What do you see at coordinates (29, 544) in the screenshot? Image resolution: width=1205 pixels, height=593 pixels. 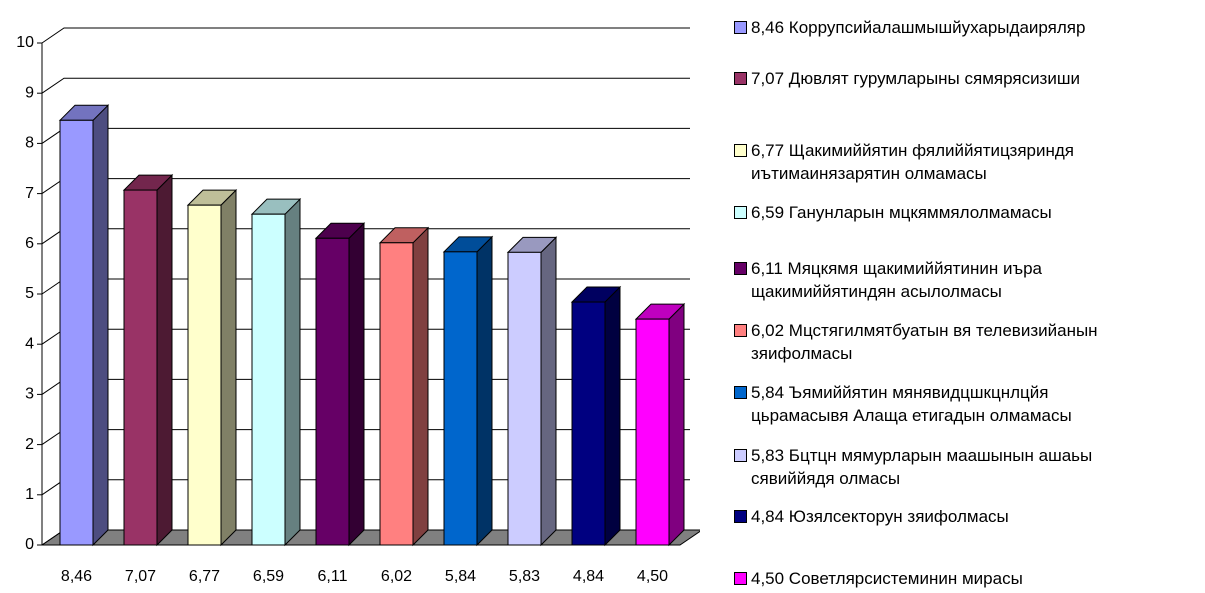 I see `y-tick-label: 0` at bounding box center [29, 544].